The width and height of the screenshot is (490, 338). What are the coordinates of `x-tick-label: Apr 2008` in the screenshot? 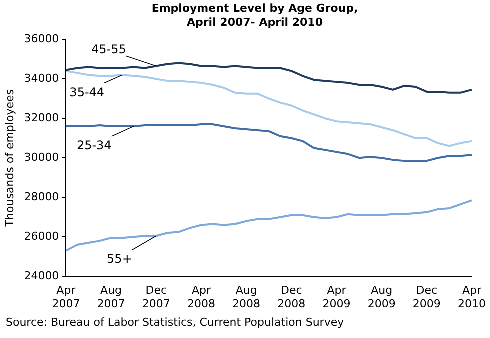 It's located at (201, 297).